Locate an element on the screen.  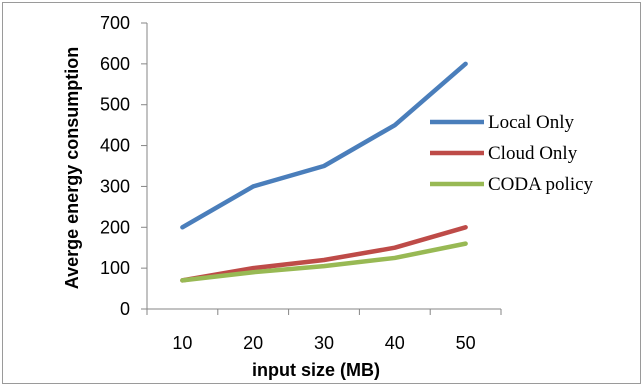
x-tick-label: 40 is located at coordinates (395, 343).